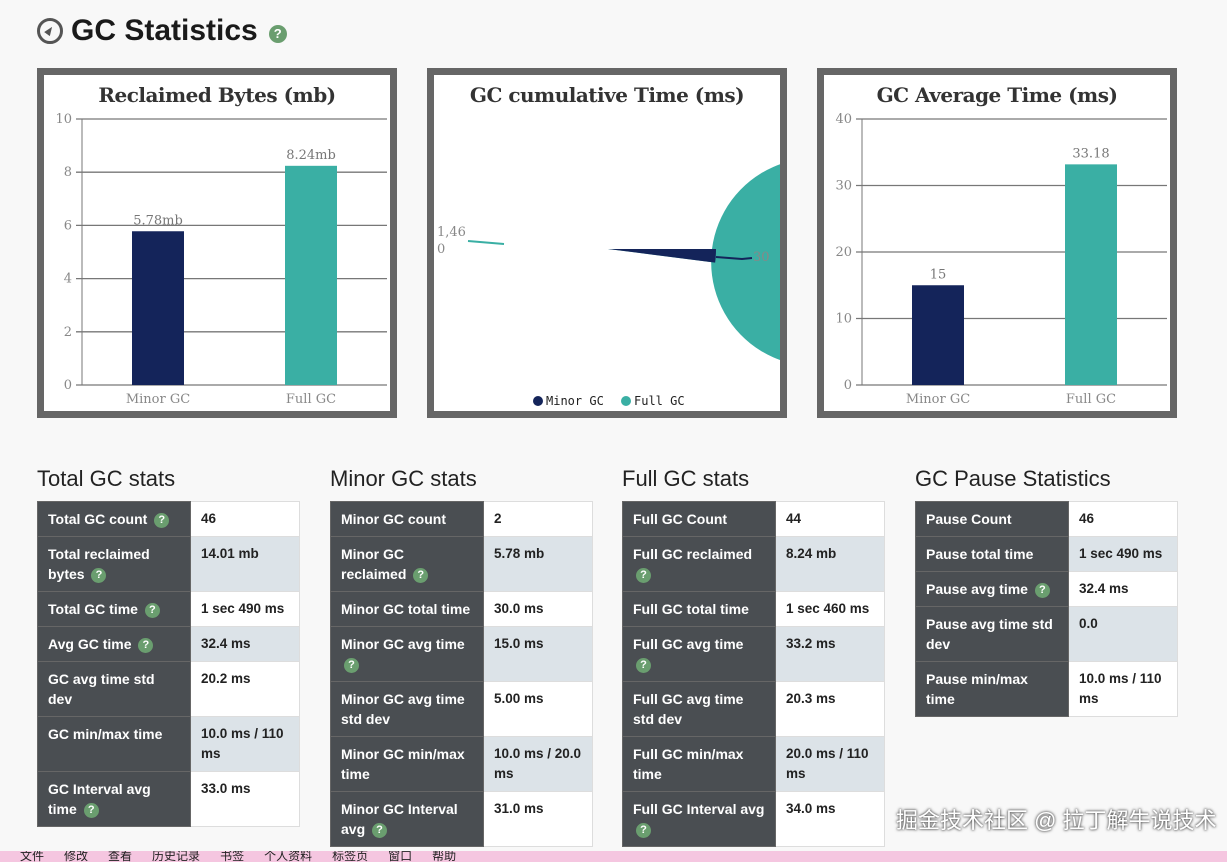  What do you see at coordinates (1123, 554) in the screenshot?
I see `stat-value: 1 sec 490 ms` at bounding box center [1123, 554].